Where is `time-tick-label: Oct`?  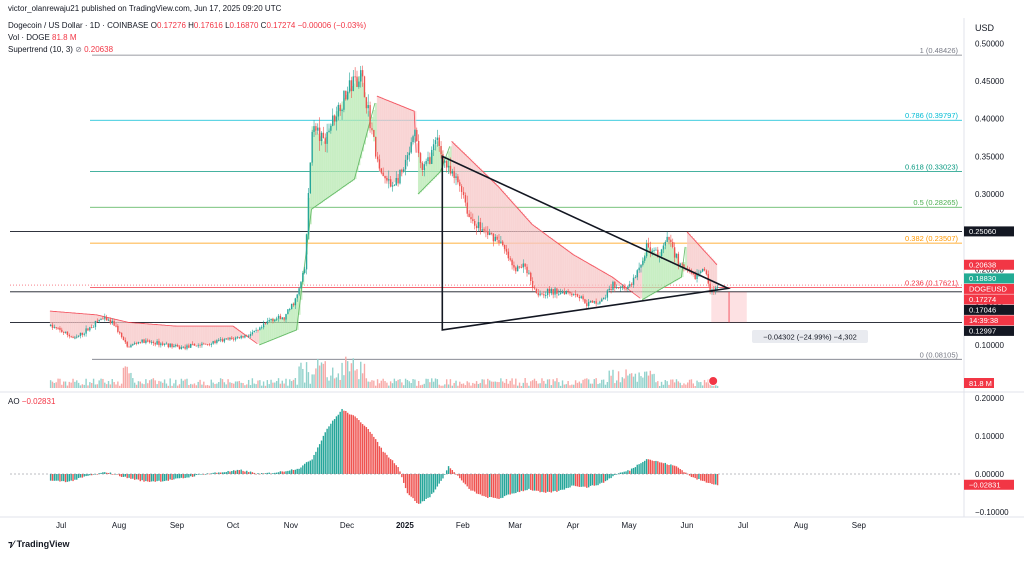
time-tick-label: Oct is located at coordinates (233, 525).